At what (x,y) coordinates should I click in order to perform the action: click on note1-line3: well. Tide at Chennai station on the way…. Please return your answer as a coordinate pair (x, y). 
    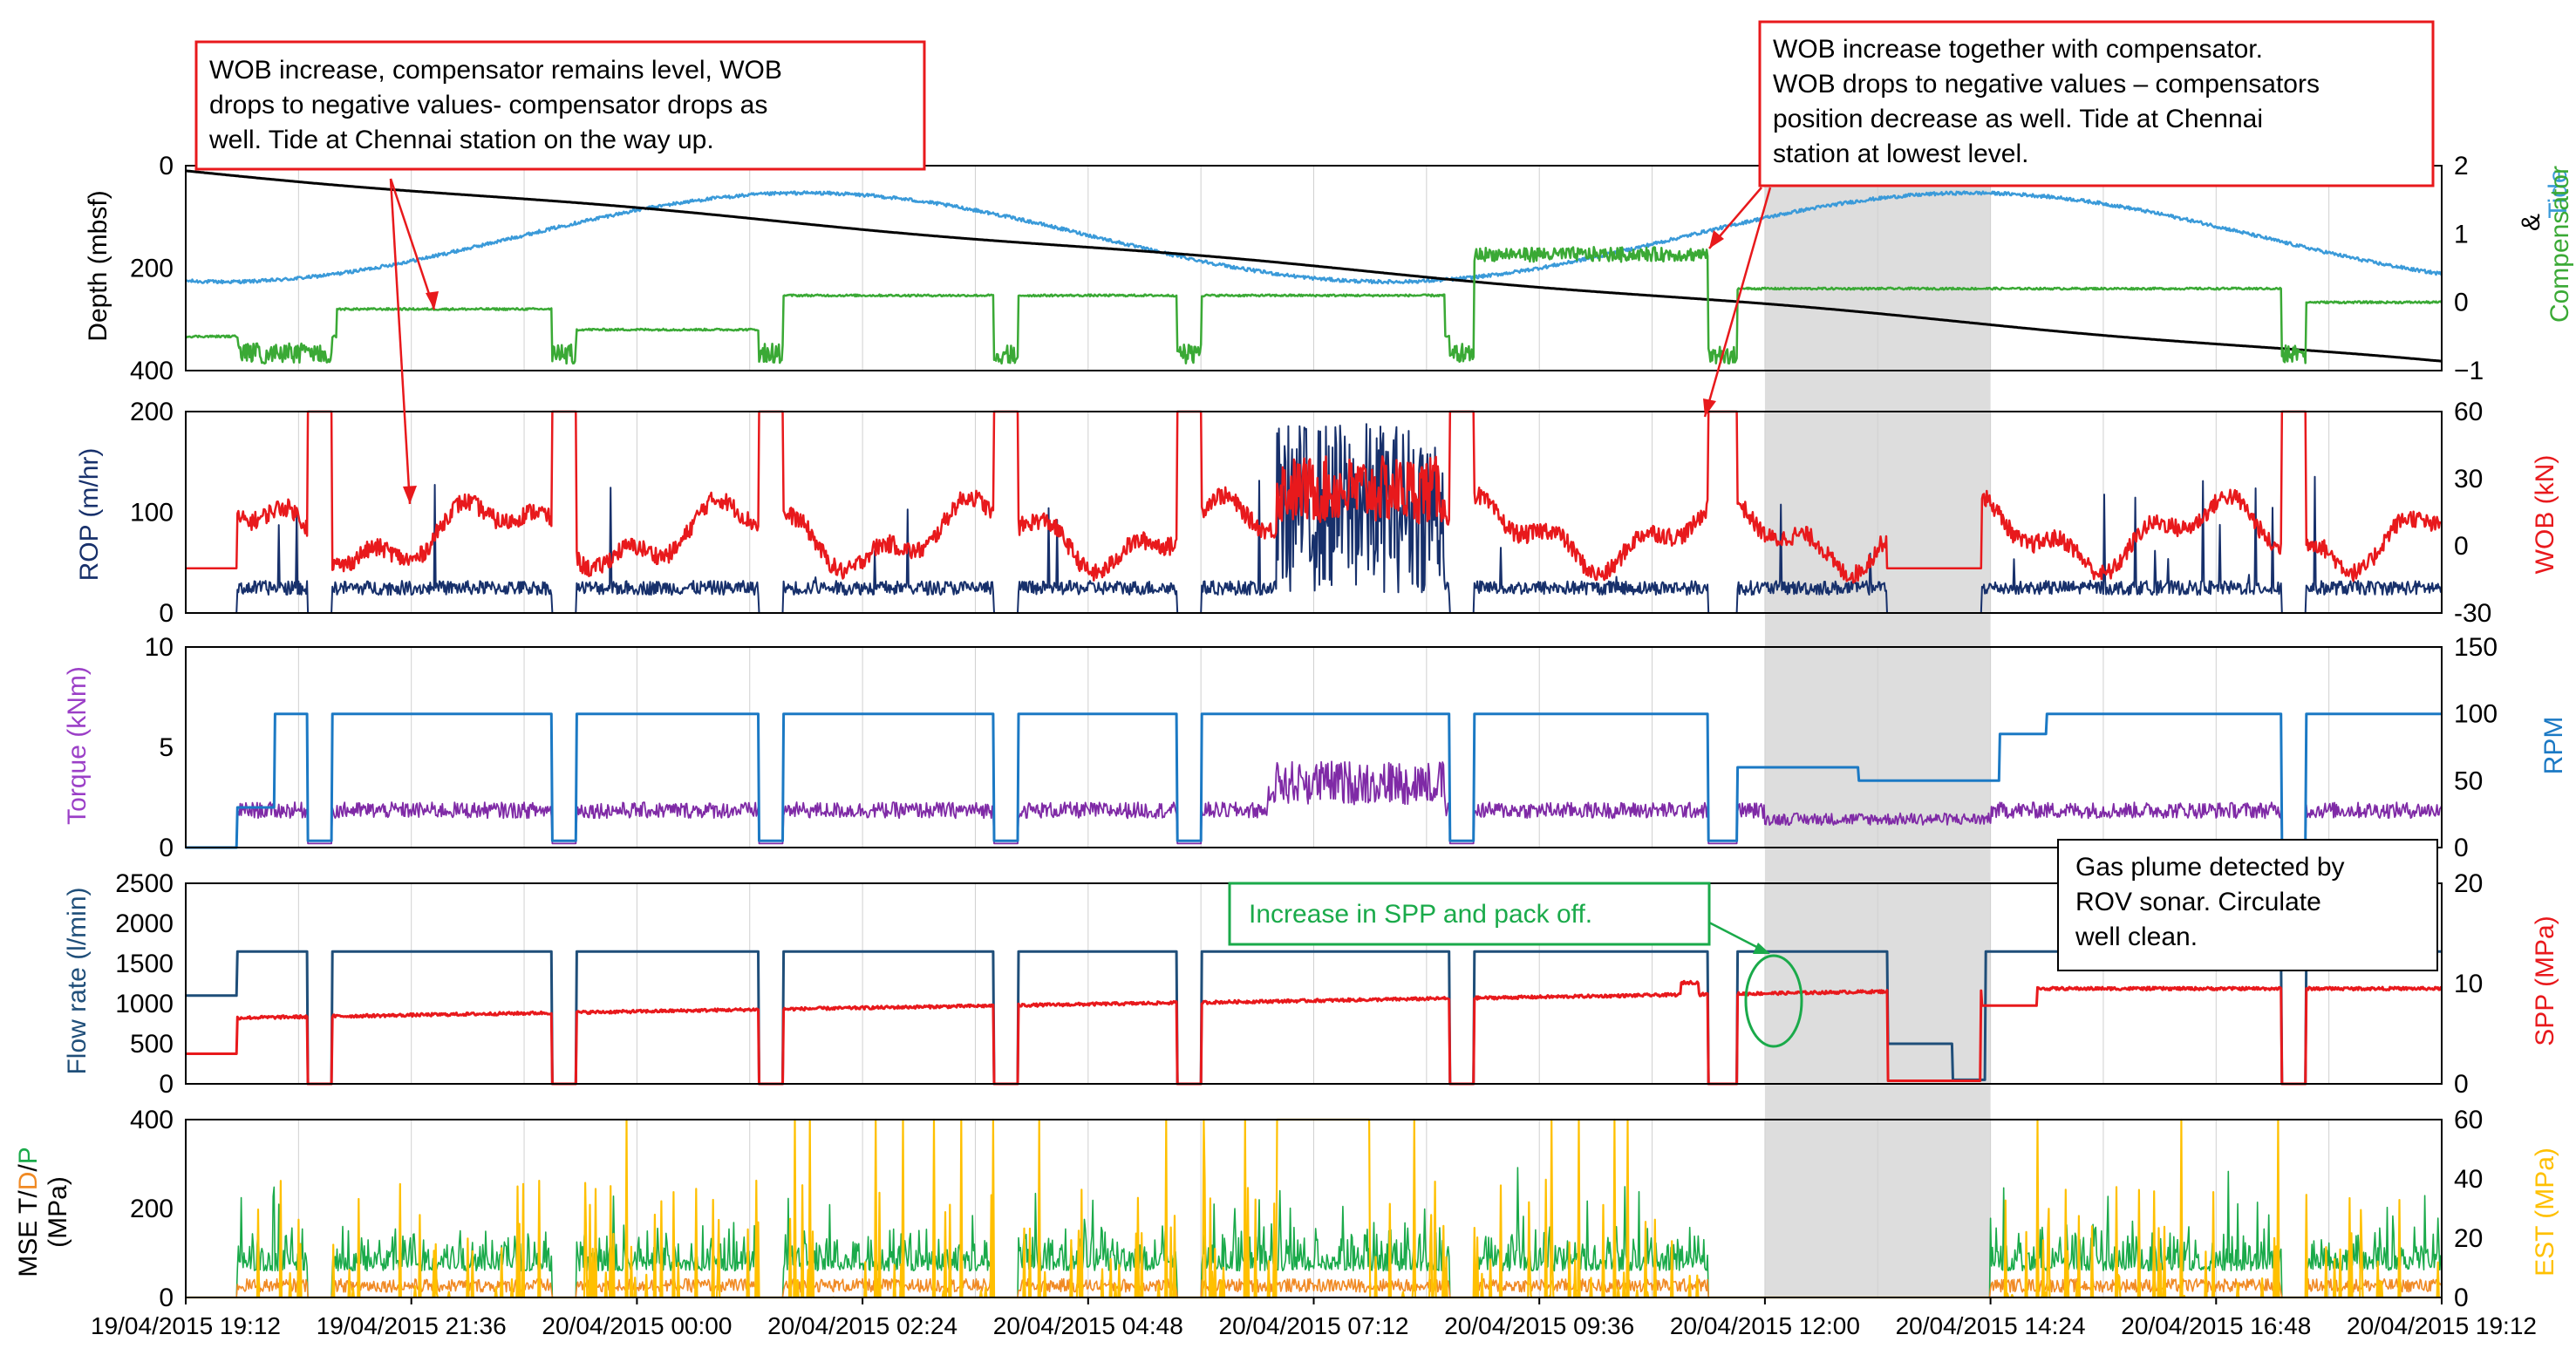
    Looking at the image, I should click on (461, 140).